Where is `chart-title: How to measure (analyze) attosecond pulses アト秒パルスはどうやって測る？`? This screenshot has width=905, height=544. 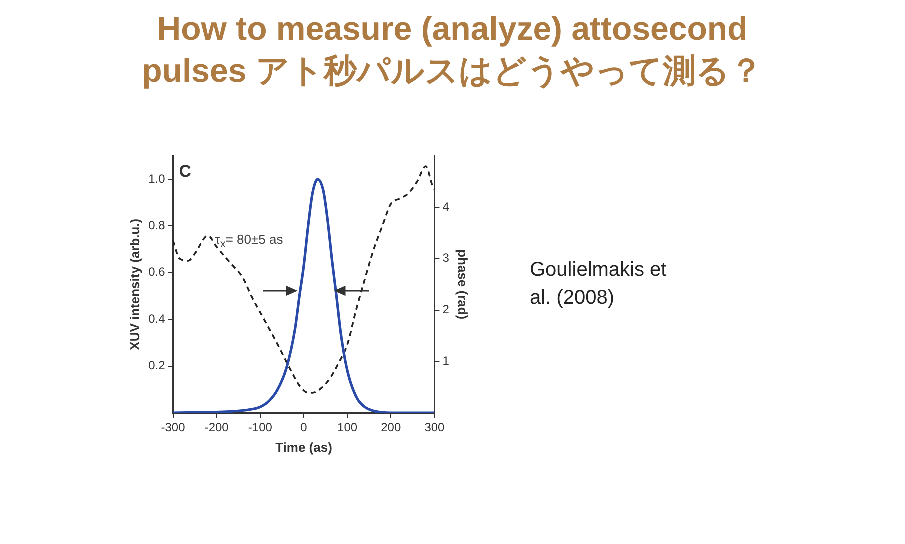 chart-title: How to measure (analyze) attosecond pulses アト秒パルスはどうやって測る？ is located at coordinates (452, 50).